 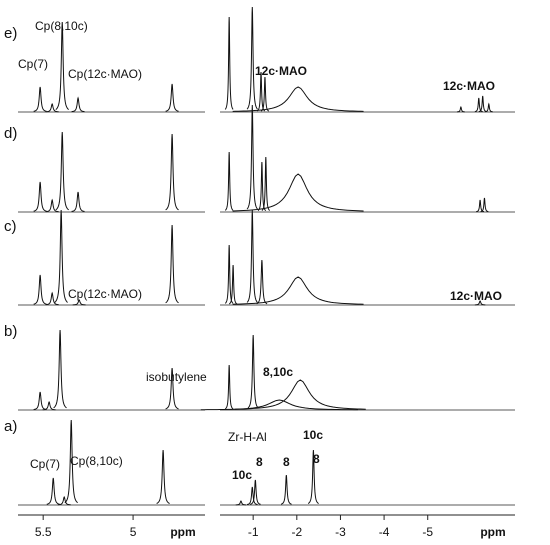 What do you see at coordinates (384, 532) in the screenshot?
I see `x-tick-label: -4` at bounding box center [384, 532].